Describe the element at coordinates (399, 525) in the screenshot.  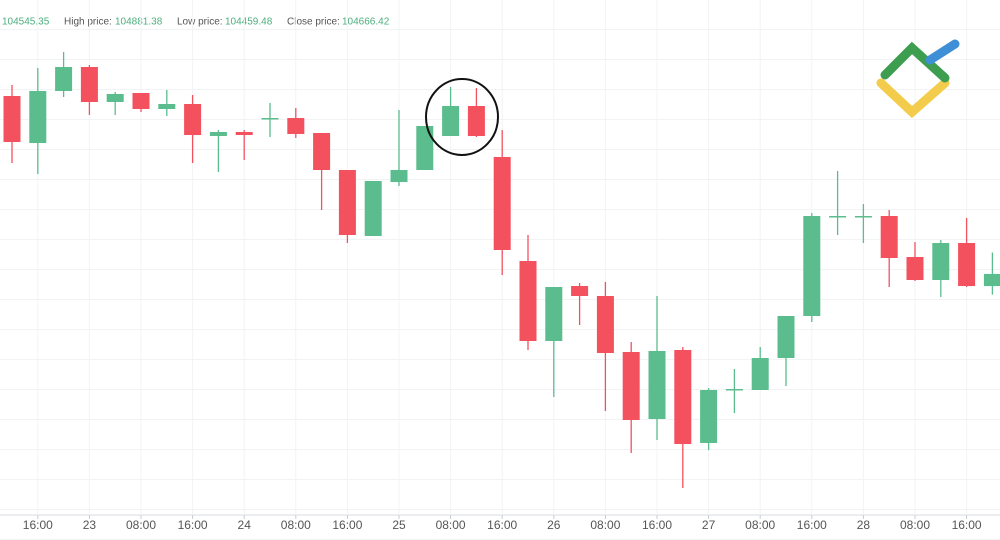
I see `x-tick-label: 25` at that location.